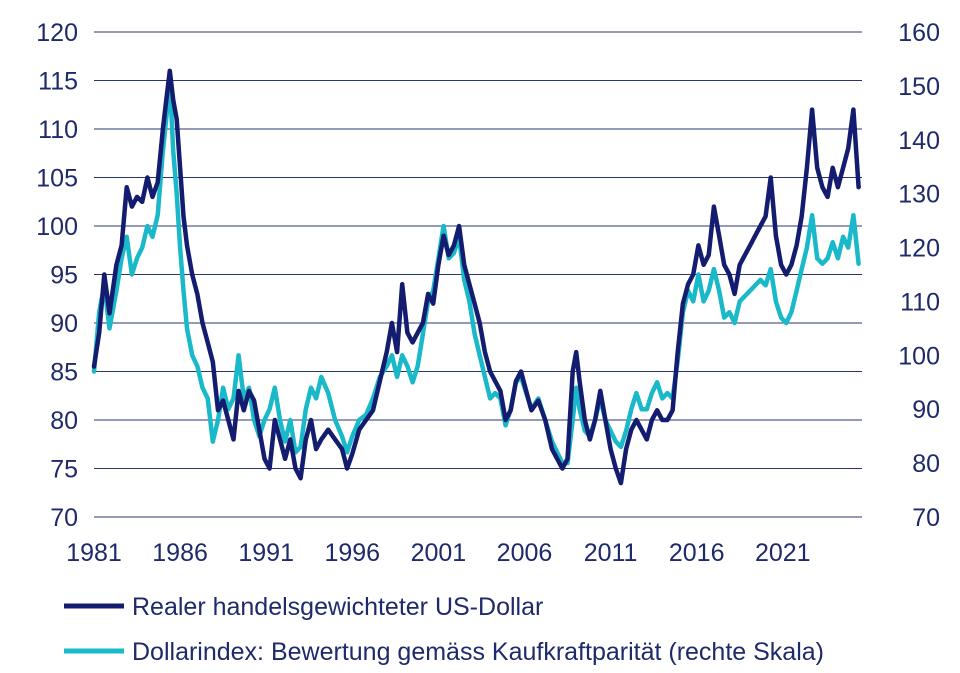 The width and height of the screenshot is (960, 673). I want to click on x-tick-label: 2021, so click(783, 553).